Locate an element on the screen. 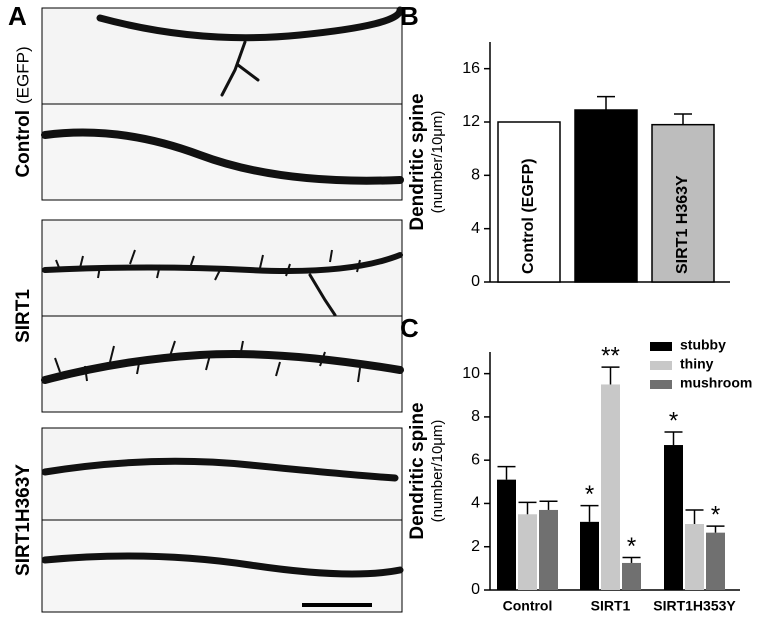 The image size is (770, 620). spines is located at coordinates (207, 316).